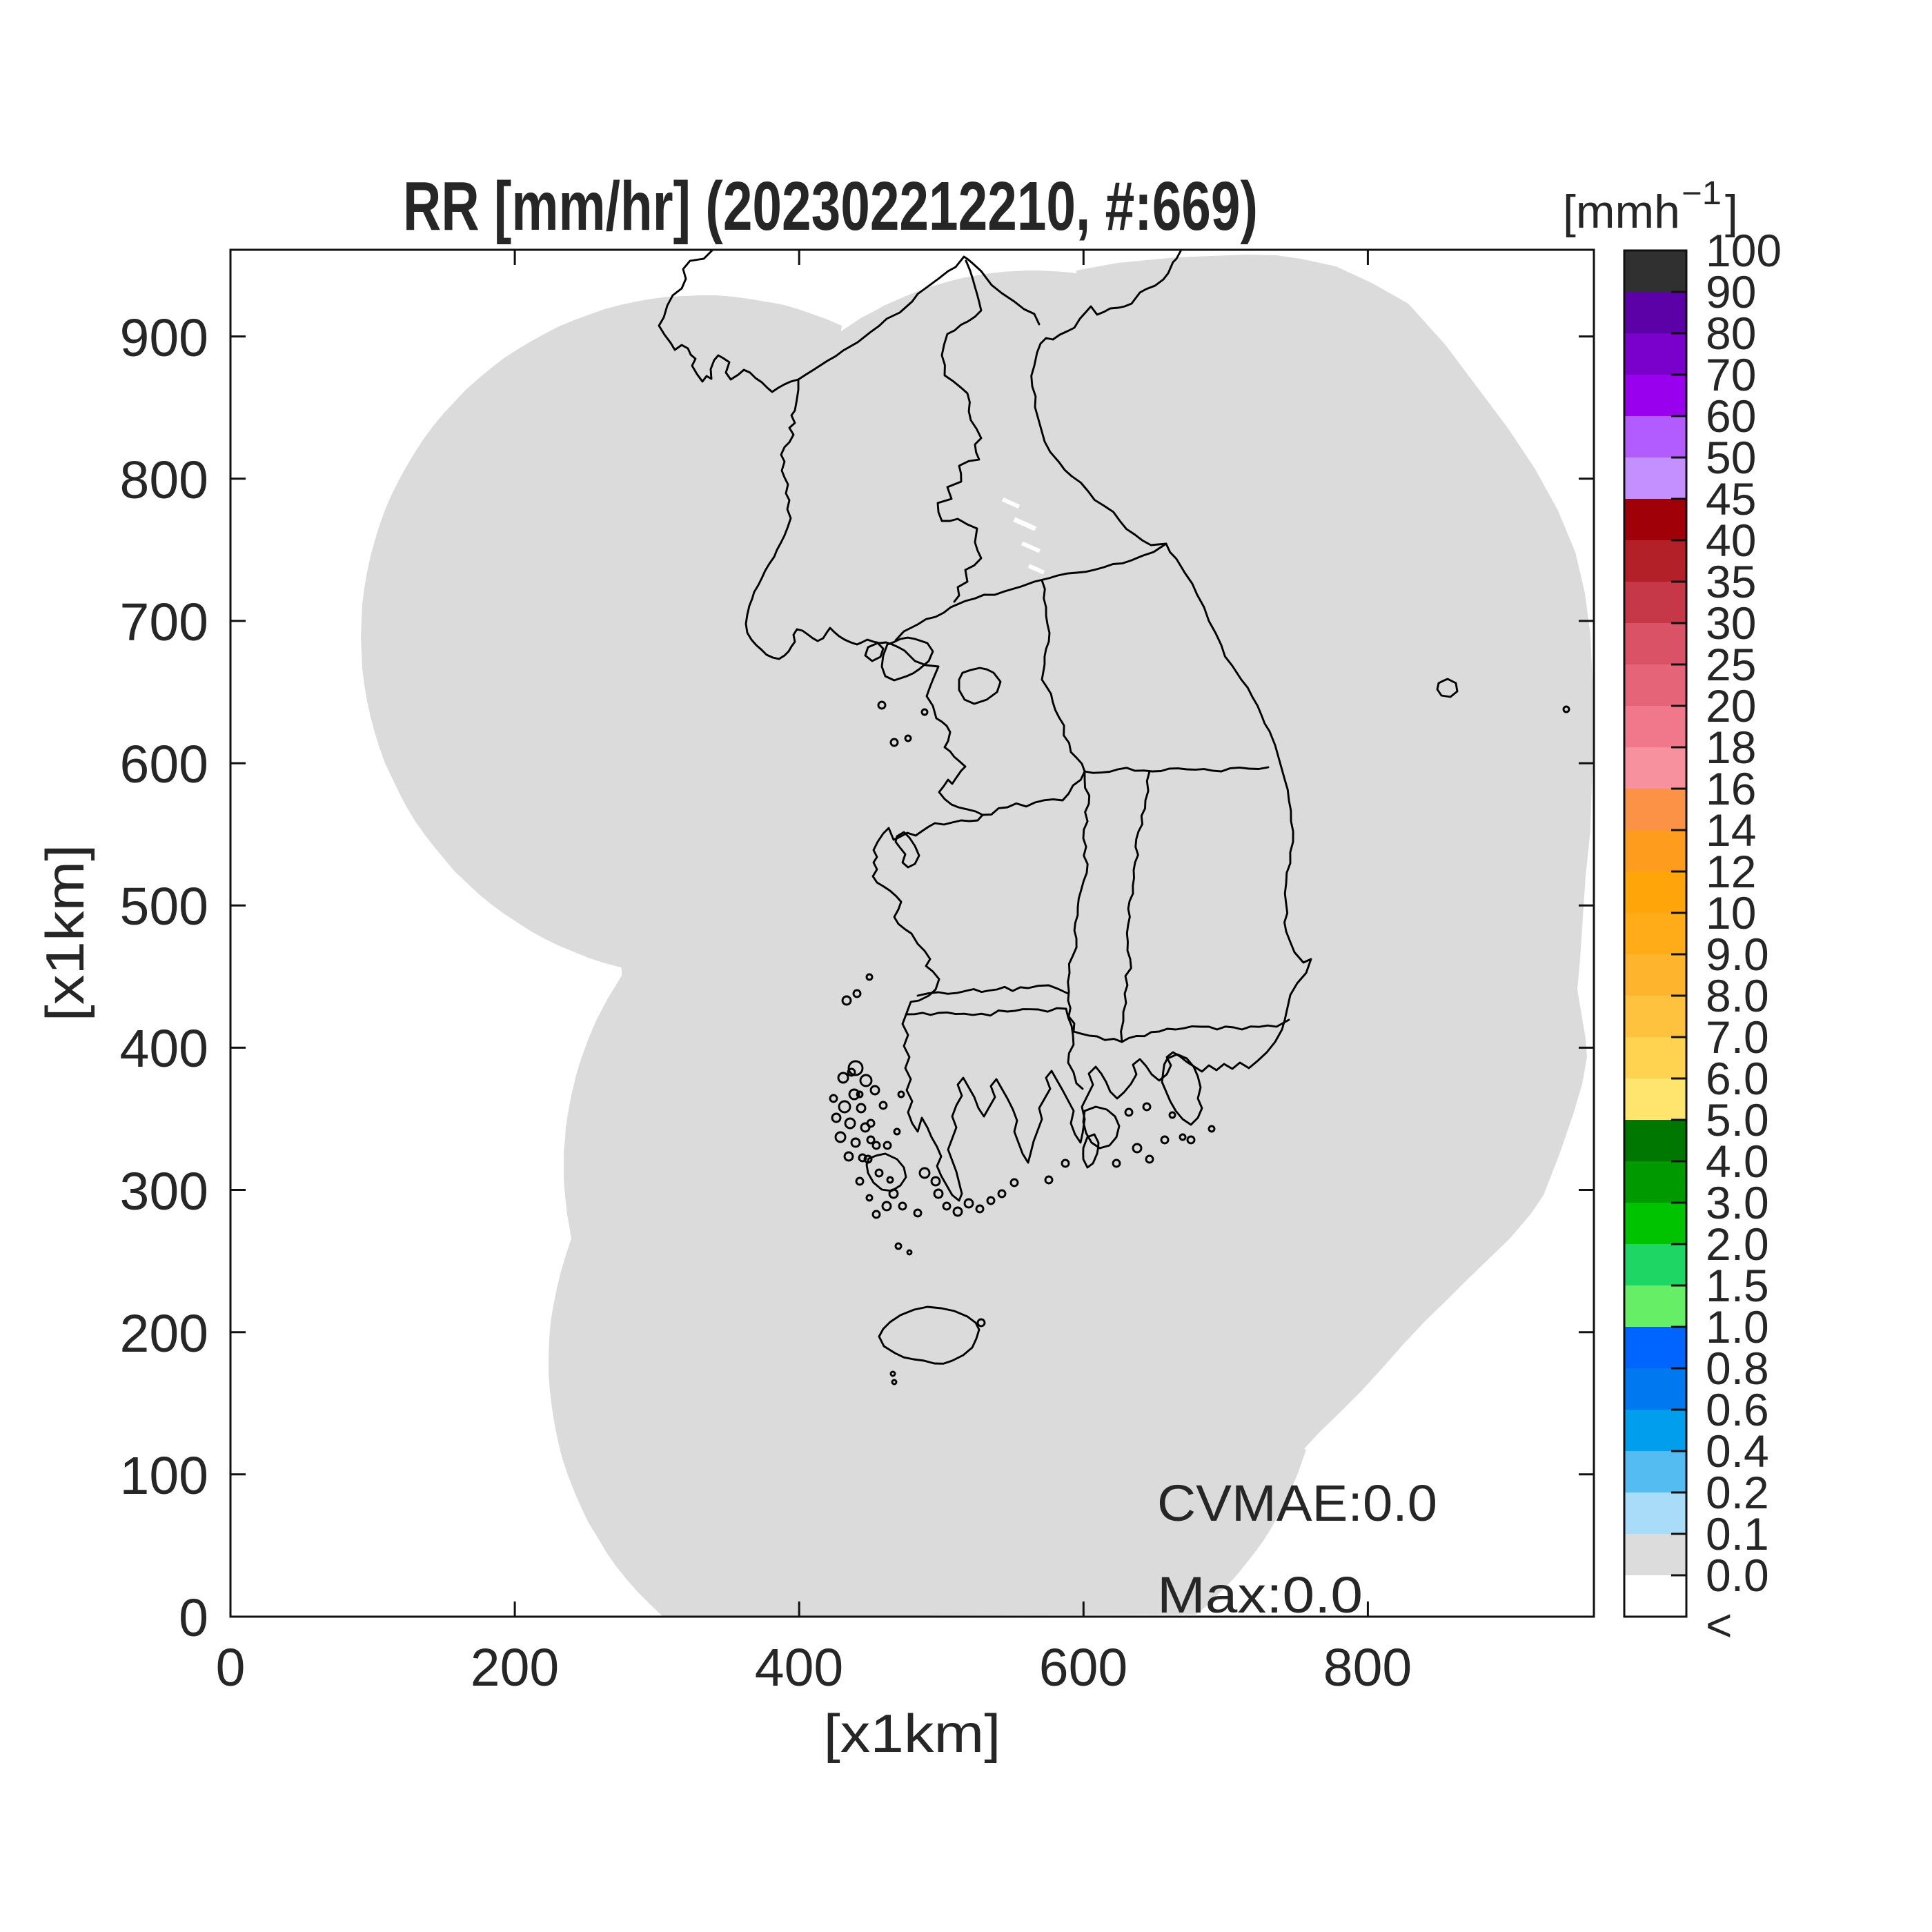  What do you see at coordinates (1731, 623) in the screenshot?
I see `svg-text: 30` at bounding box center [1731, 623].